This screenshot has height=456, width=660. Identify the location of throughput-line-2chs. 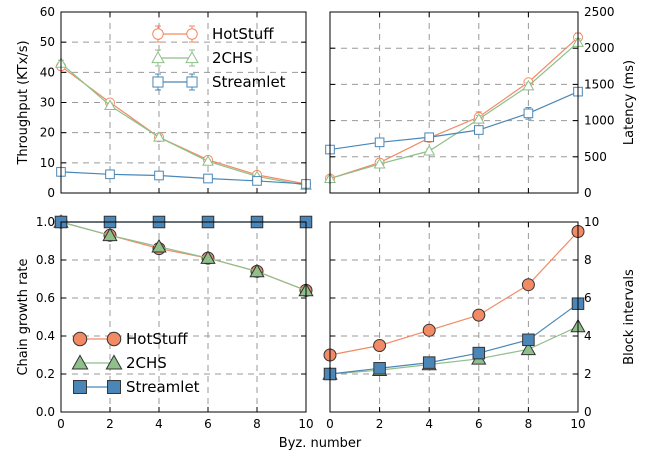
(183, 124).